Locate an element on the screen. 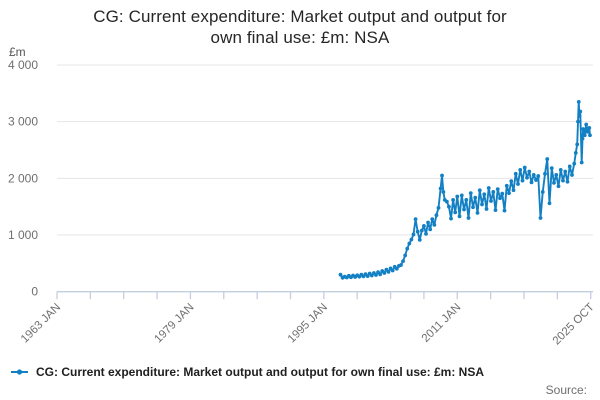 The width and height of the screenshot is (600, 400). x-tick-label: 2011 JAN is located at coordinates (442, 323).